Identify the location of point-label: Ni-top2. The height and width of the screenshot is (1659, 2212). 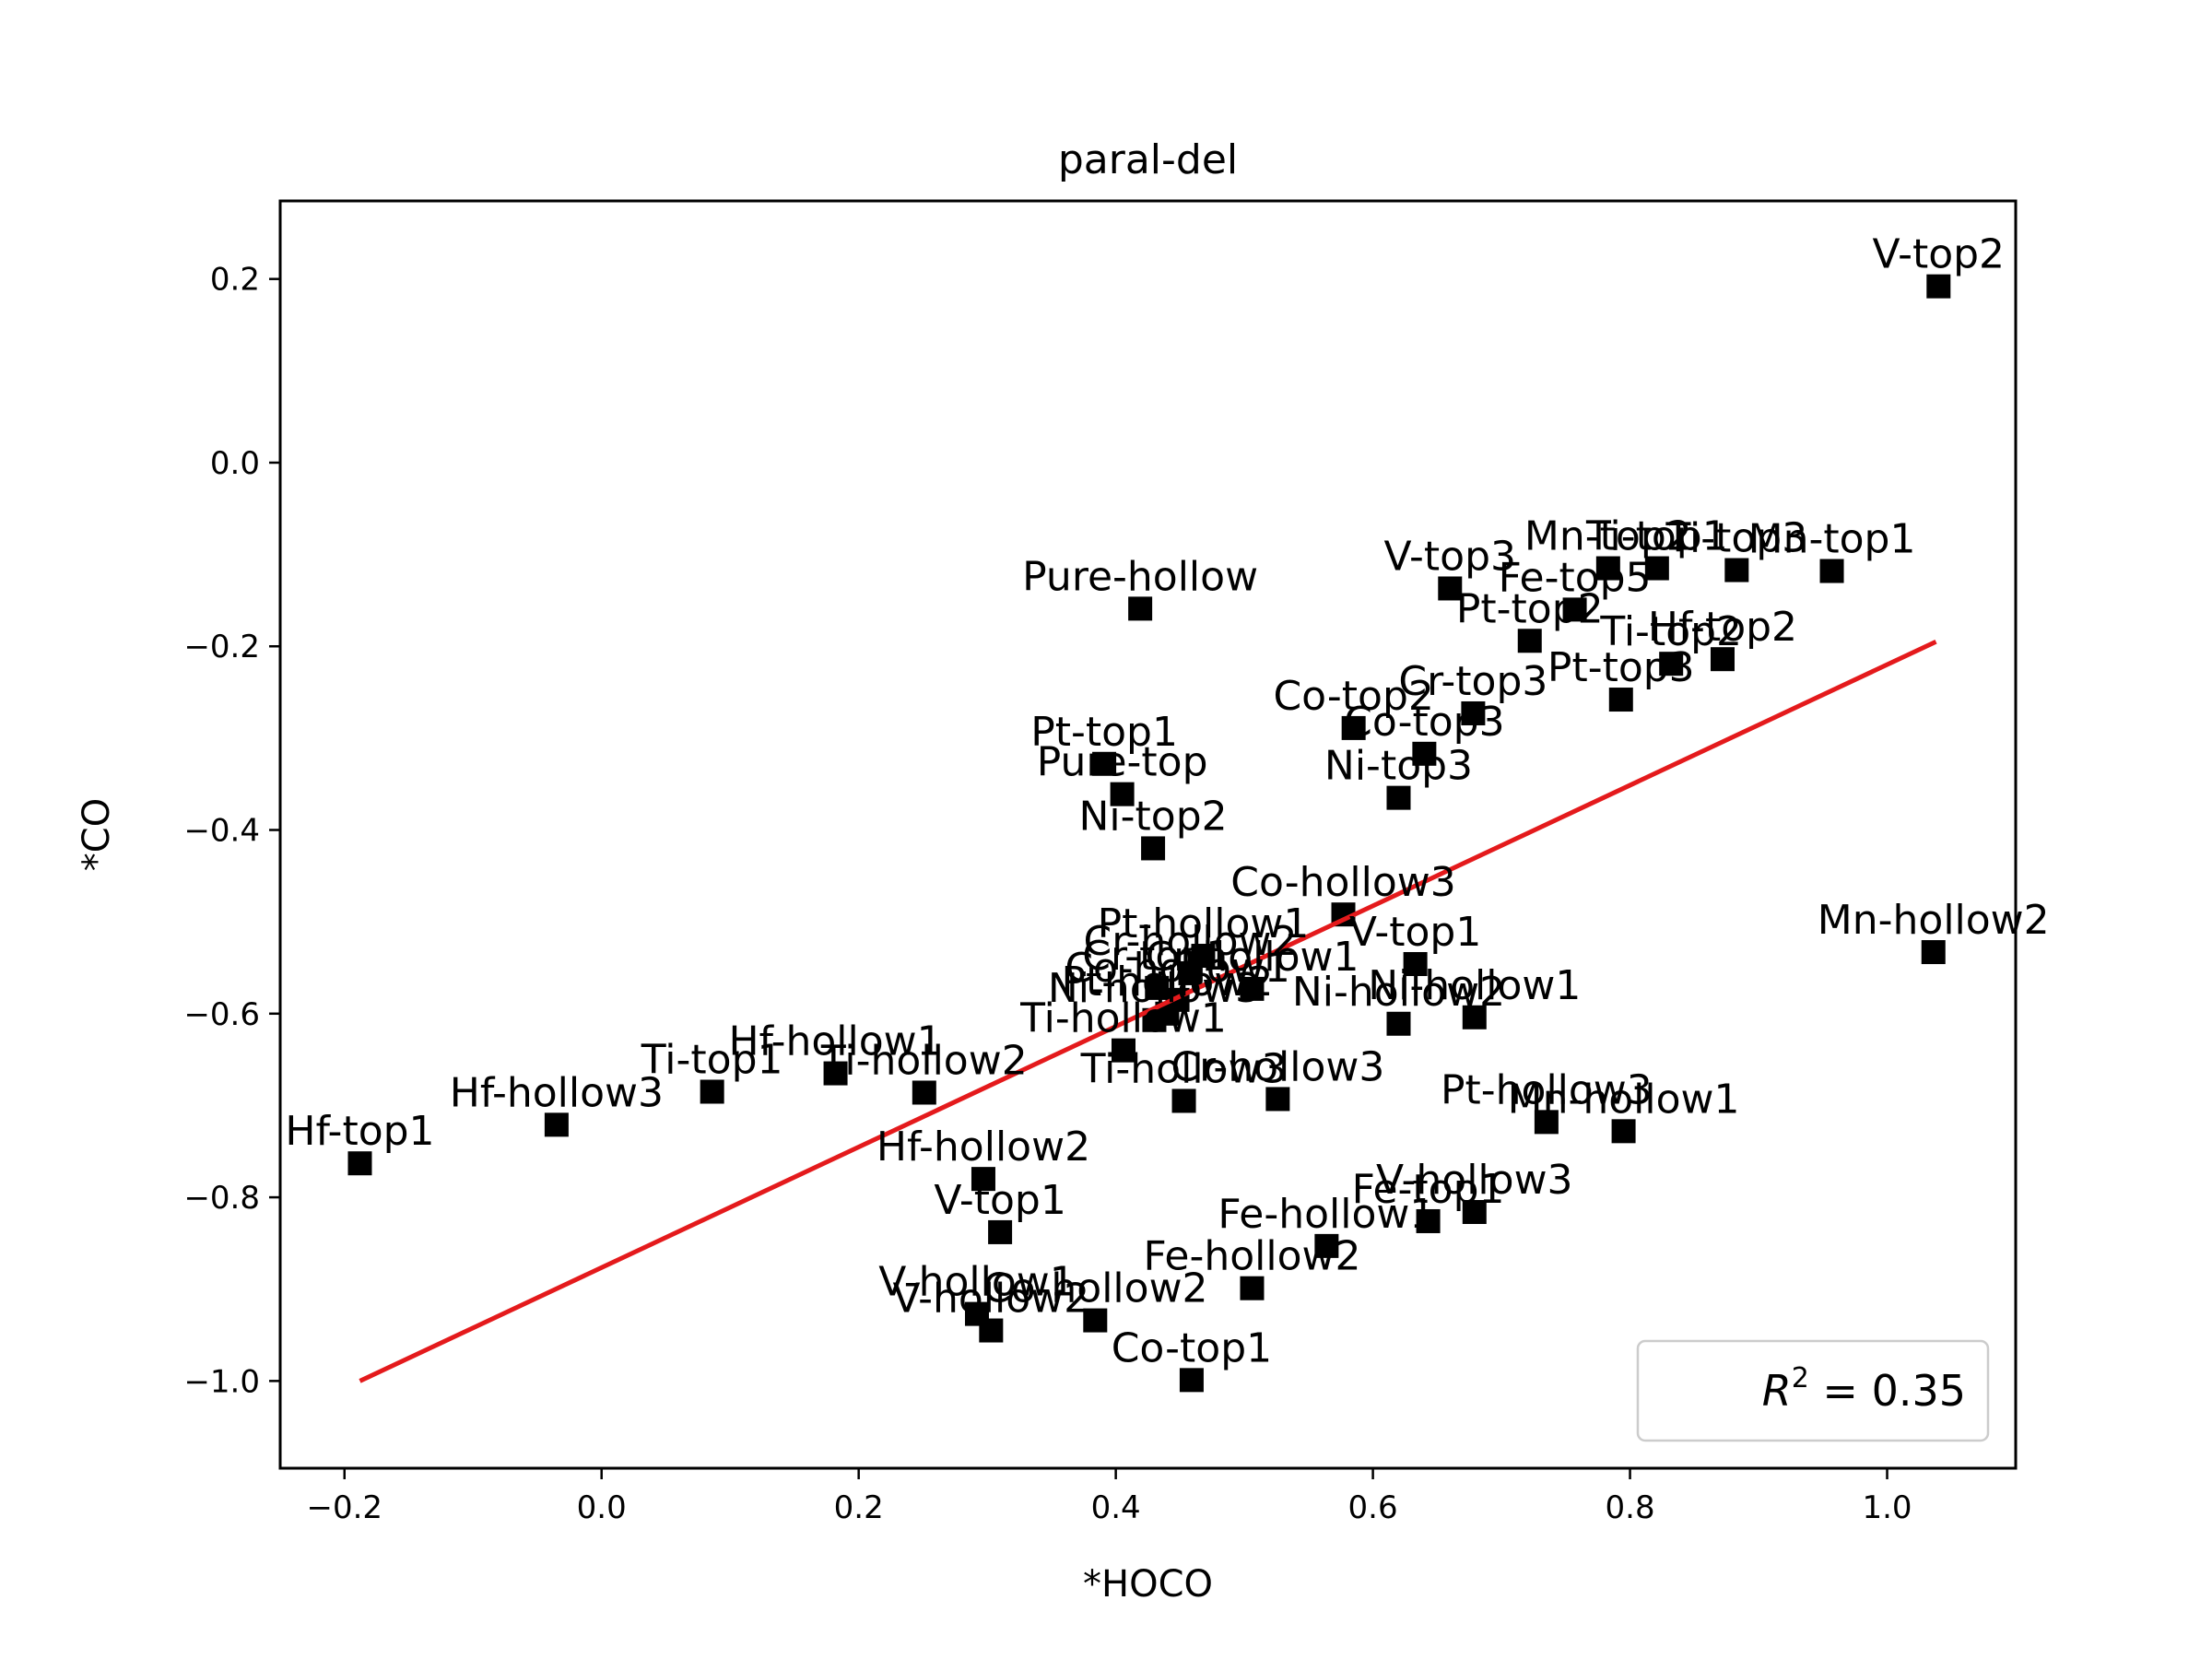
(1153, 816).